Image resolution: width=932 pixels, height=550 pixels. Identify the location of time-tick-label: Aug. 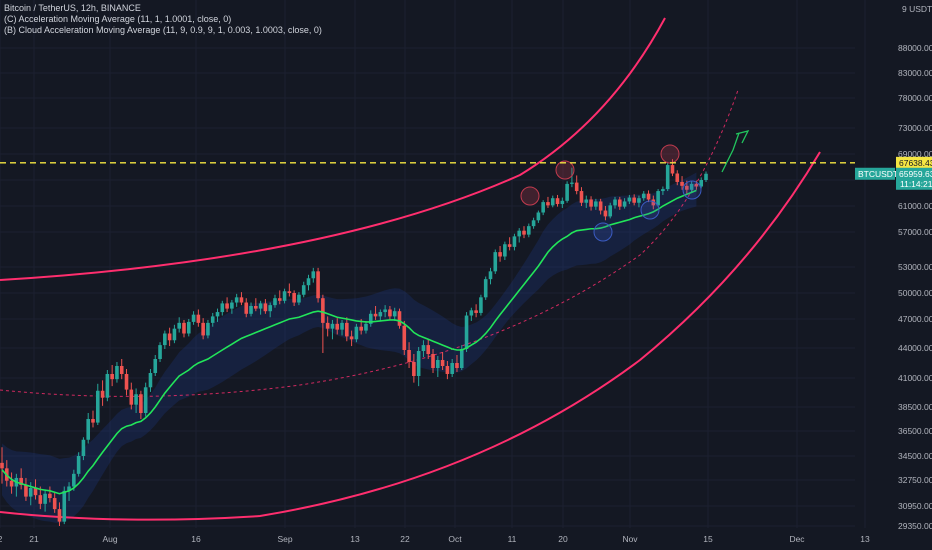
(109, 539).